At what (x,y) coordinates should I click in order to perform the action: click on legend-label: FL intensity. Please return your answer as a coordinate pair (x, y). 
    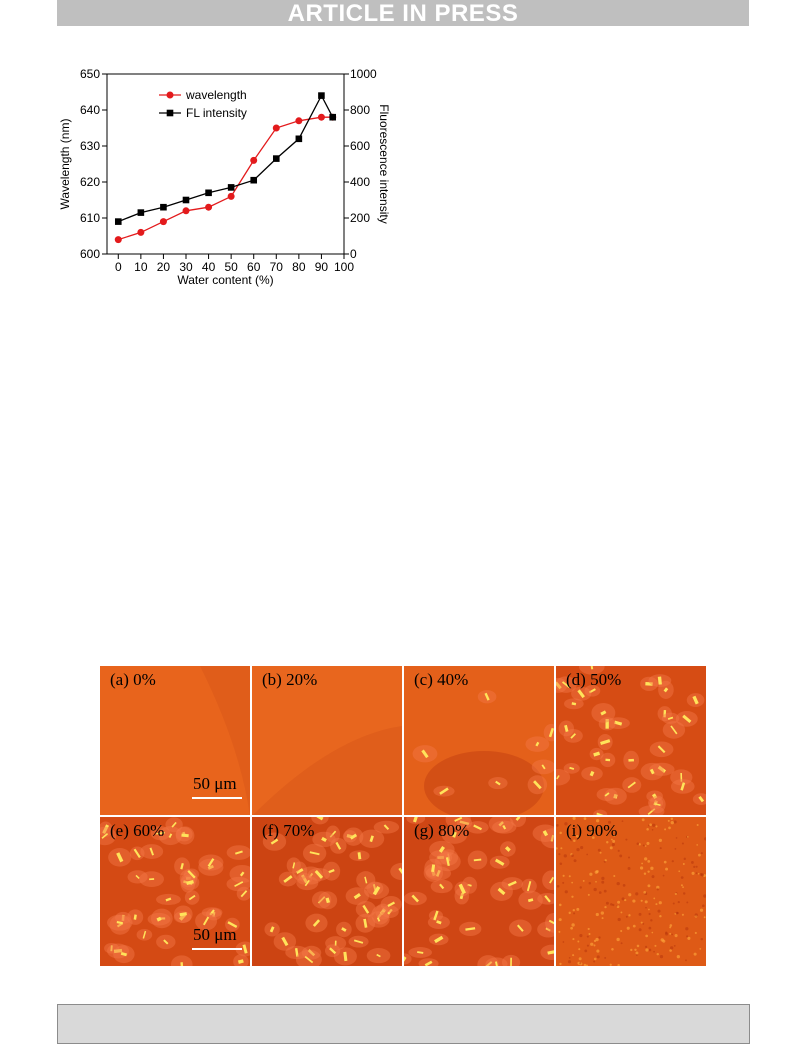
    Looking at the image, I should click on (216, 113).